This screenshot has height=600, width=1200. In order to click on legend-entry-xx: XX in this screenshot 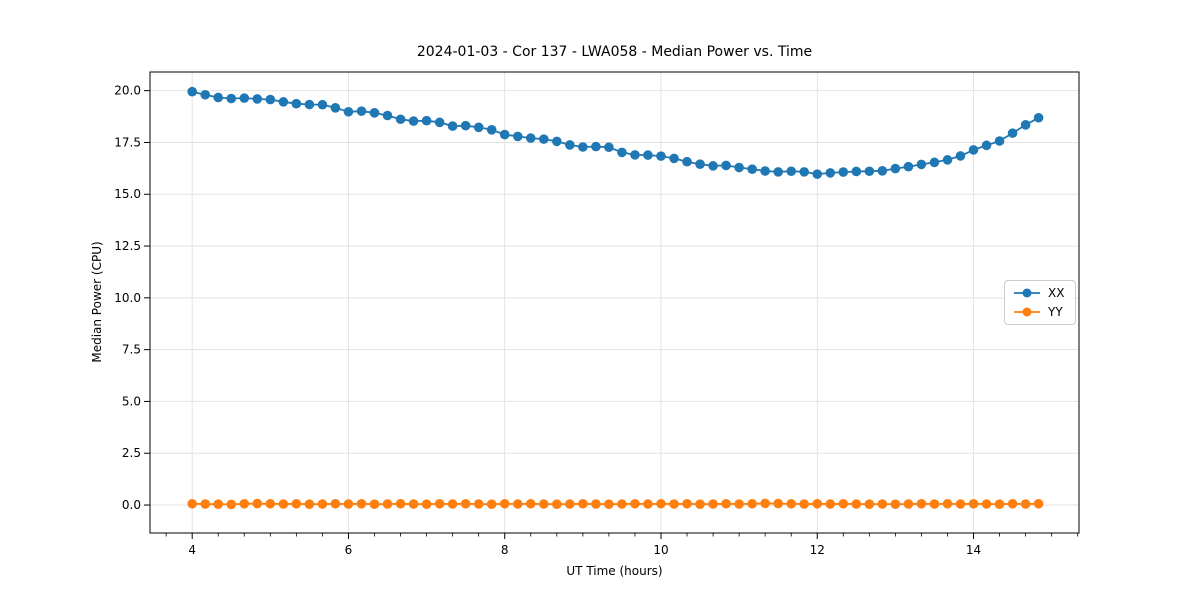, I will do `click(1040, 293)`.